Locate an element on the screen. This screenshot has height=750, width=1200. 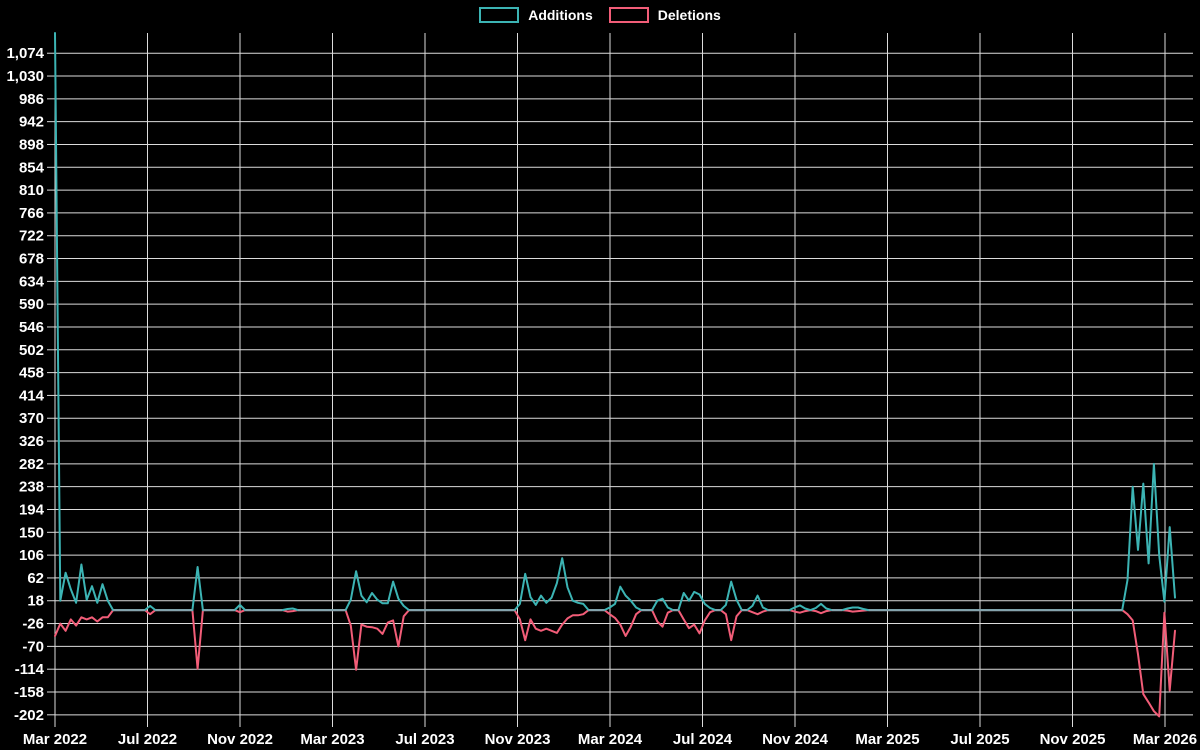
x-tick-label: Mar 2023 is located at coordinates (332, 739).